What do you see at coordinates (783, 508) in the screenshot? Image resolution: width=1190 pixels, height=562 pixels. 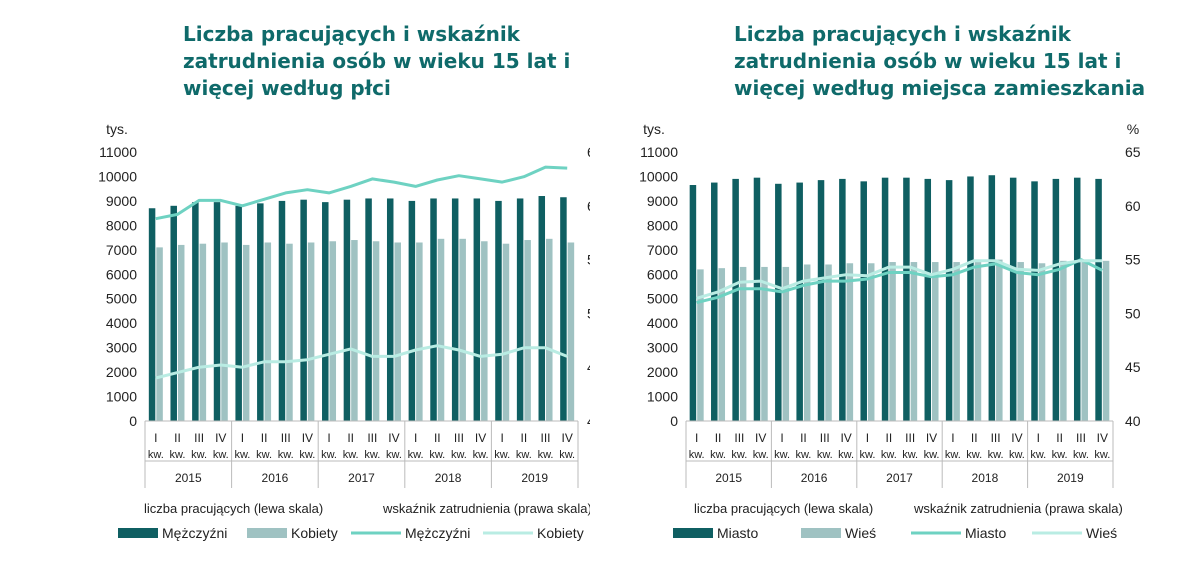 I see `legend-group-left: liczba pracujących (lewa skala)` at bounding box center [783, 508].